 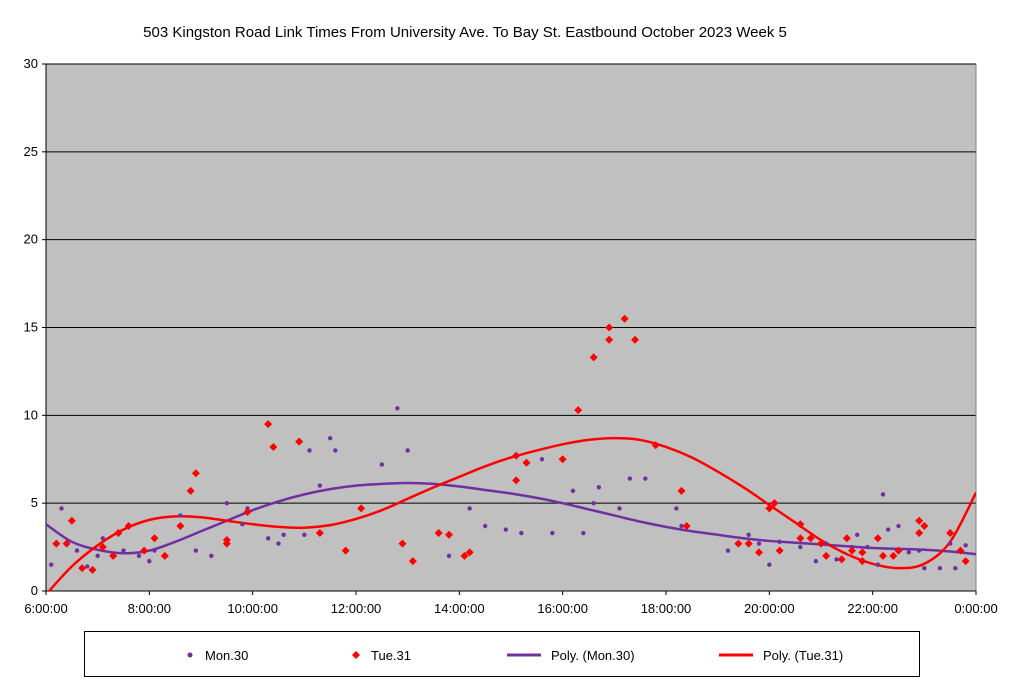 I want to click on x-tick-label: 18:00:00, so click(x=666, y=608).